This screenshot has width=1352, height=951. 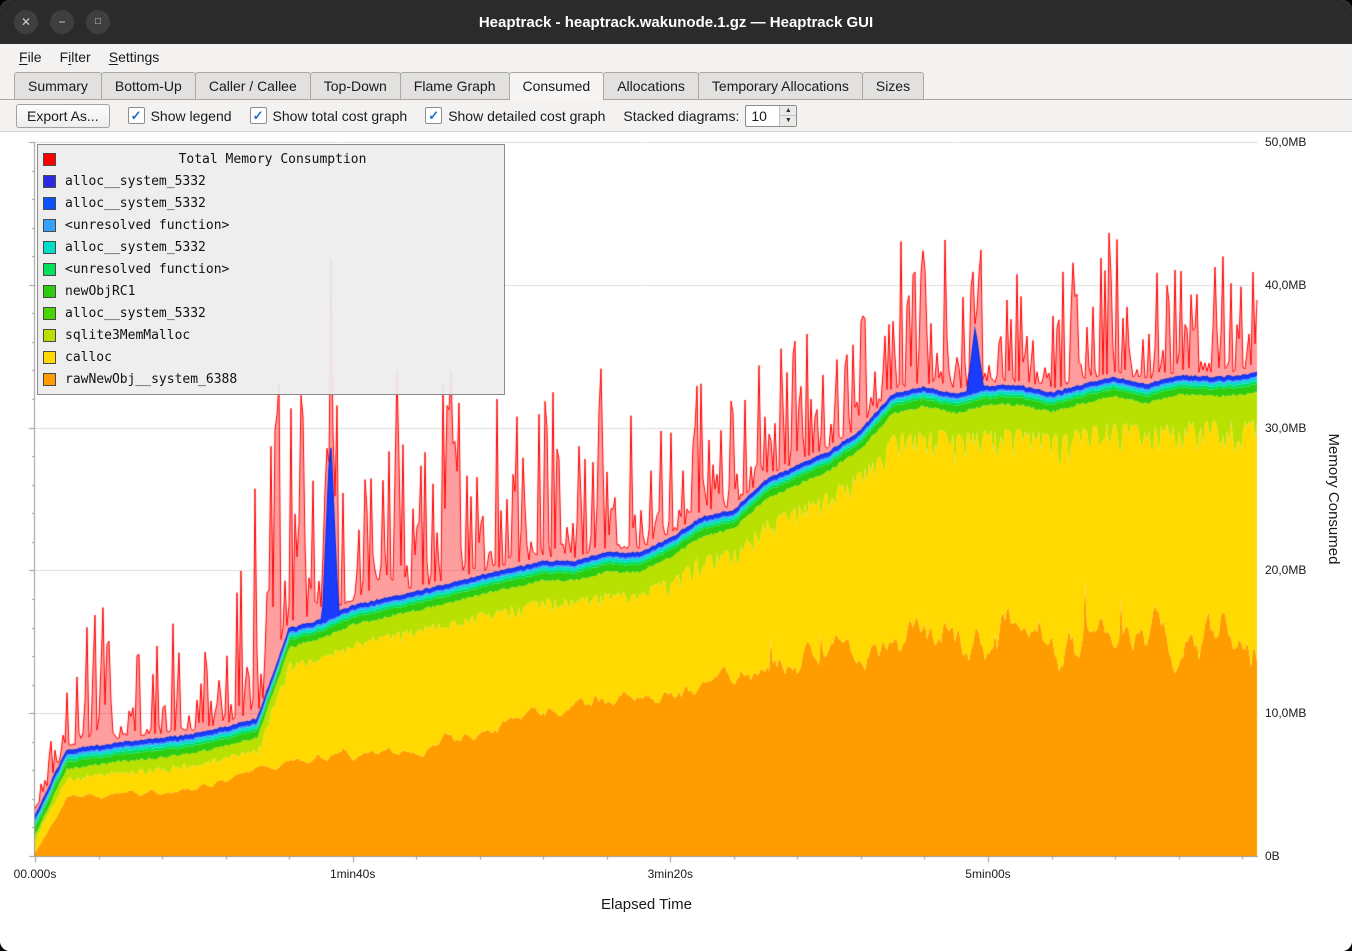 I want to click on maximize-icon: □, so click(x=98, y=22).